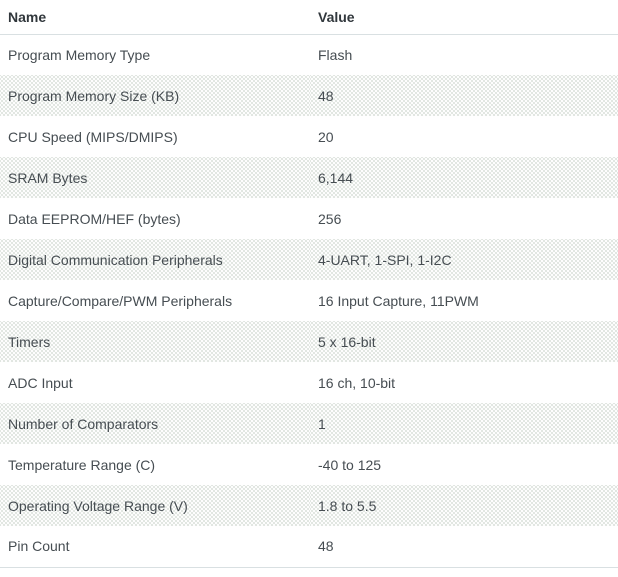  I want to click on spec-value-cell: 16 Input Capture, 11PWM, so click(398, 300).